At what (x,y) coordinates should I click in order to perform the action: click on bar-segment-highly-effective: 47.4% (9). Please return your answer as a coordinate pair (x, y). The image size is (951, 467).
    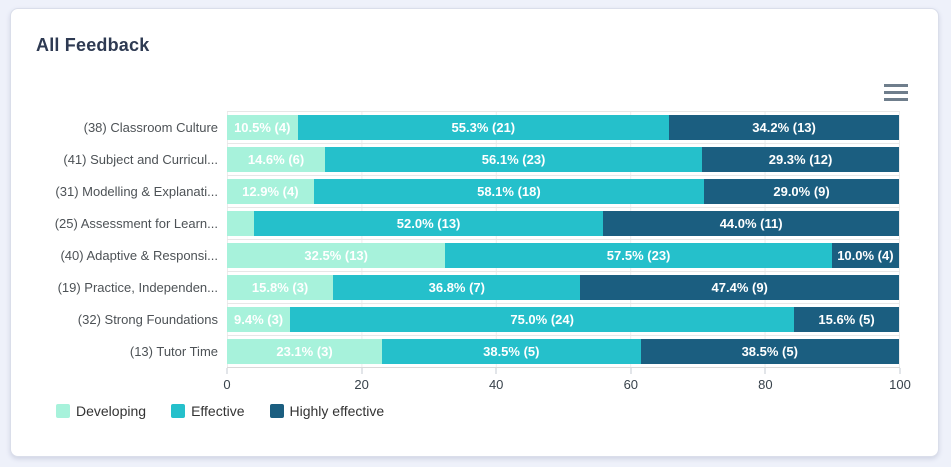
    Looking at the image, I should click on (739, 287).